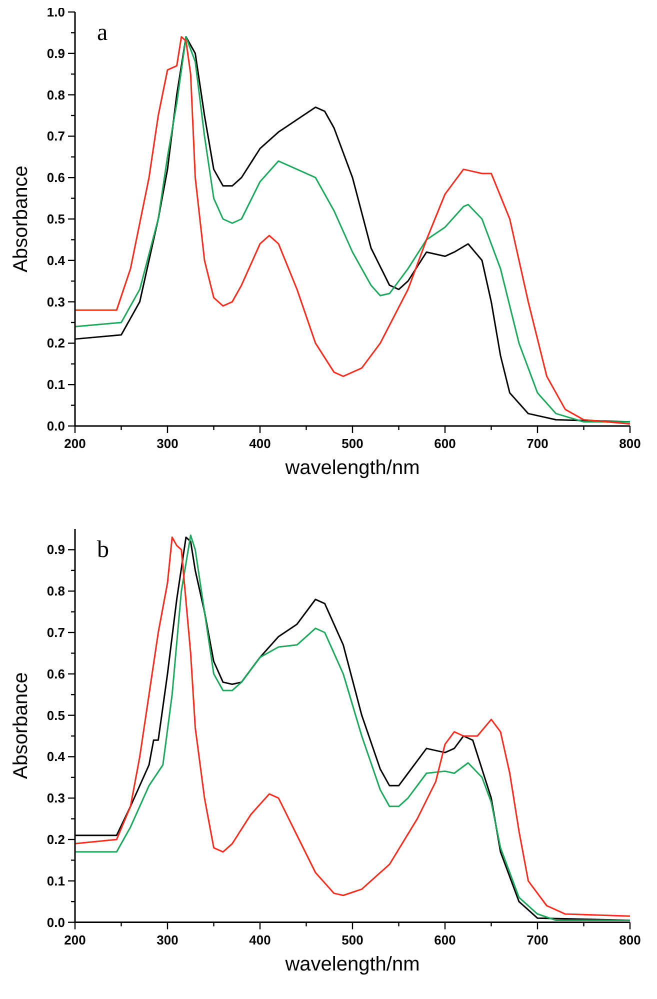 This screenshot has width=657, height=999. What do you see at coordinates (103, 550) in the screenshot?
I see `annotation: b` at bounding box center [103, 550].